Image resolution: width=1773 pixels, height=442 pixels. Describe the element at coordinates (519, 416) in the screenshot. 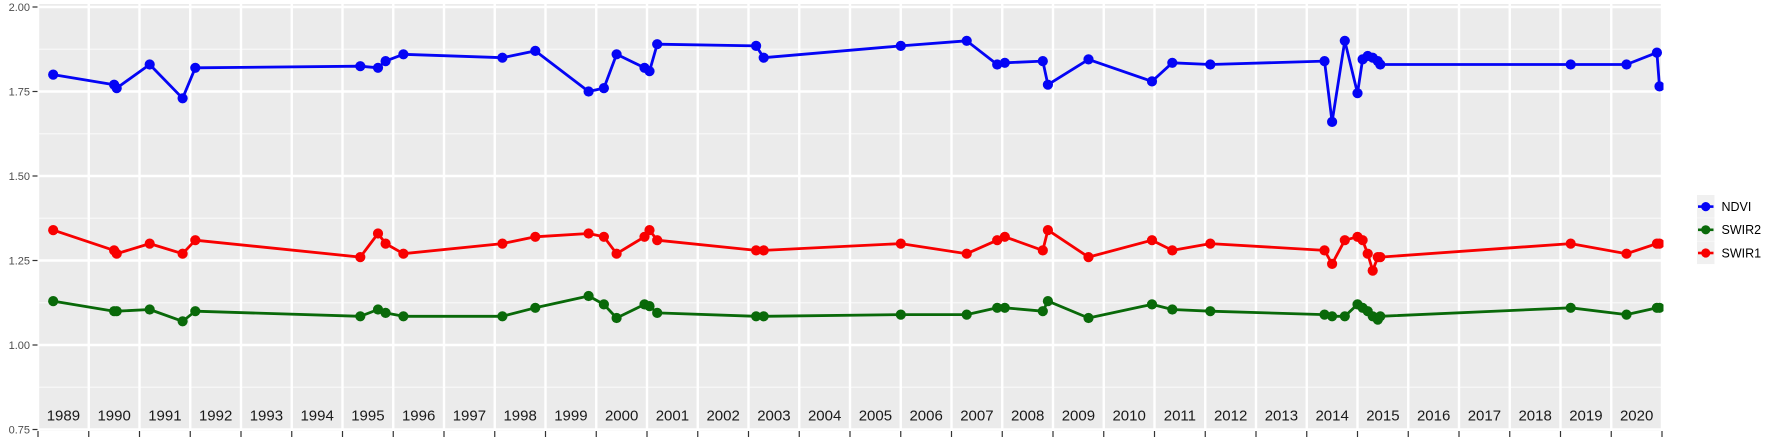

I see `x-year-label: 1998` at that location.